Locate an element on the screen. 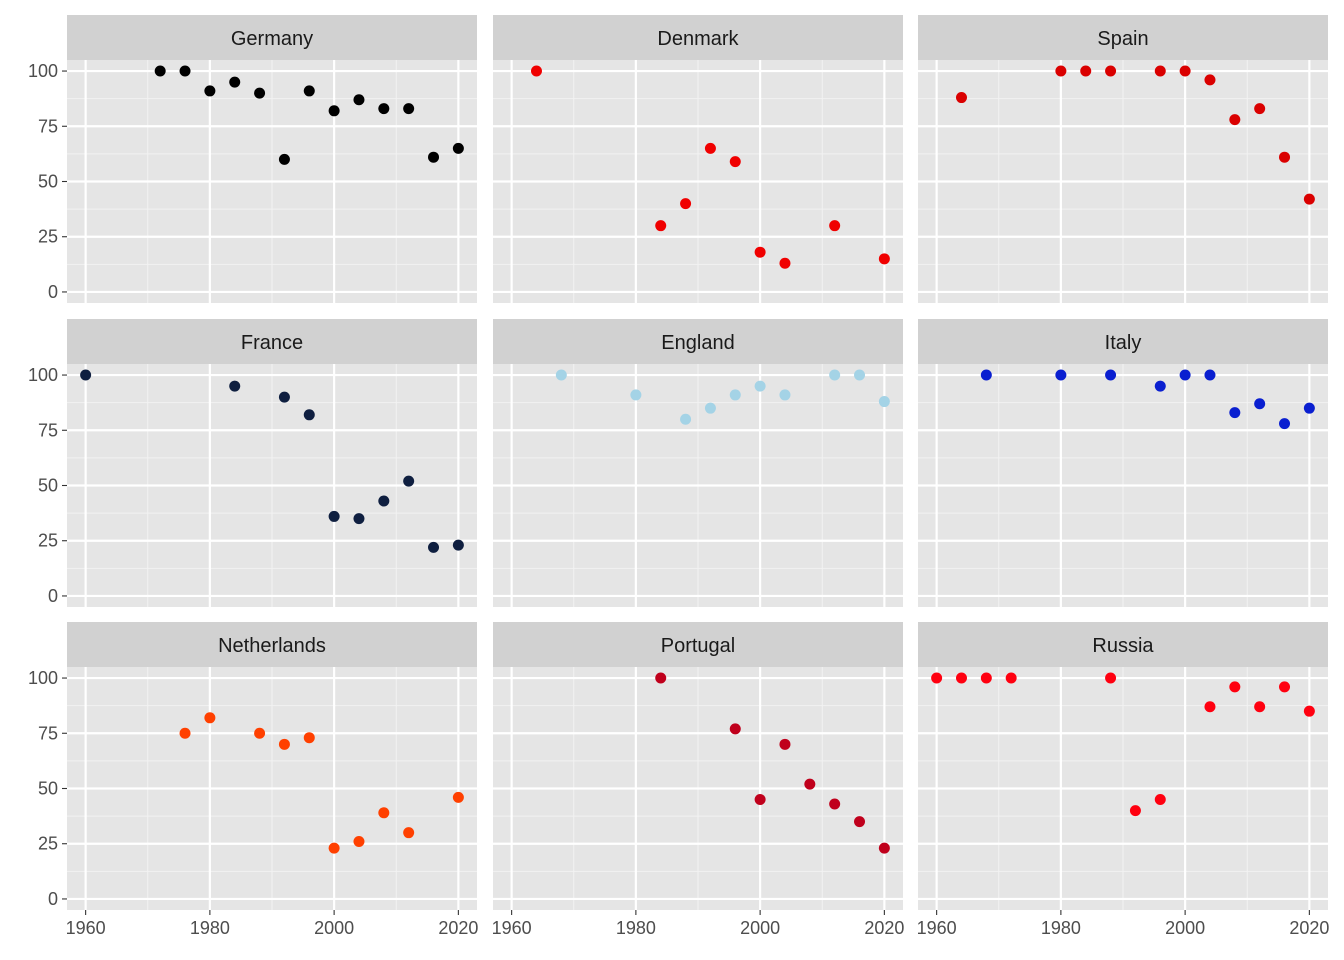 Image resolution: width=1344 pixels, height=960 pixels. strip-label: Portugal is located at coordinates (698, 646).